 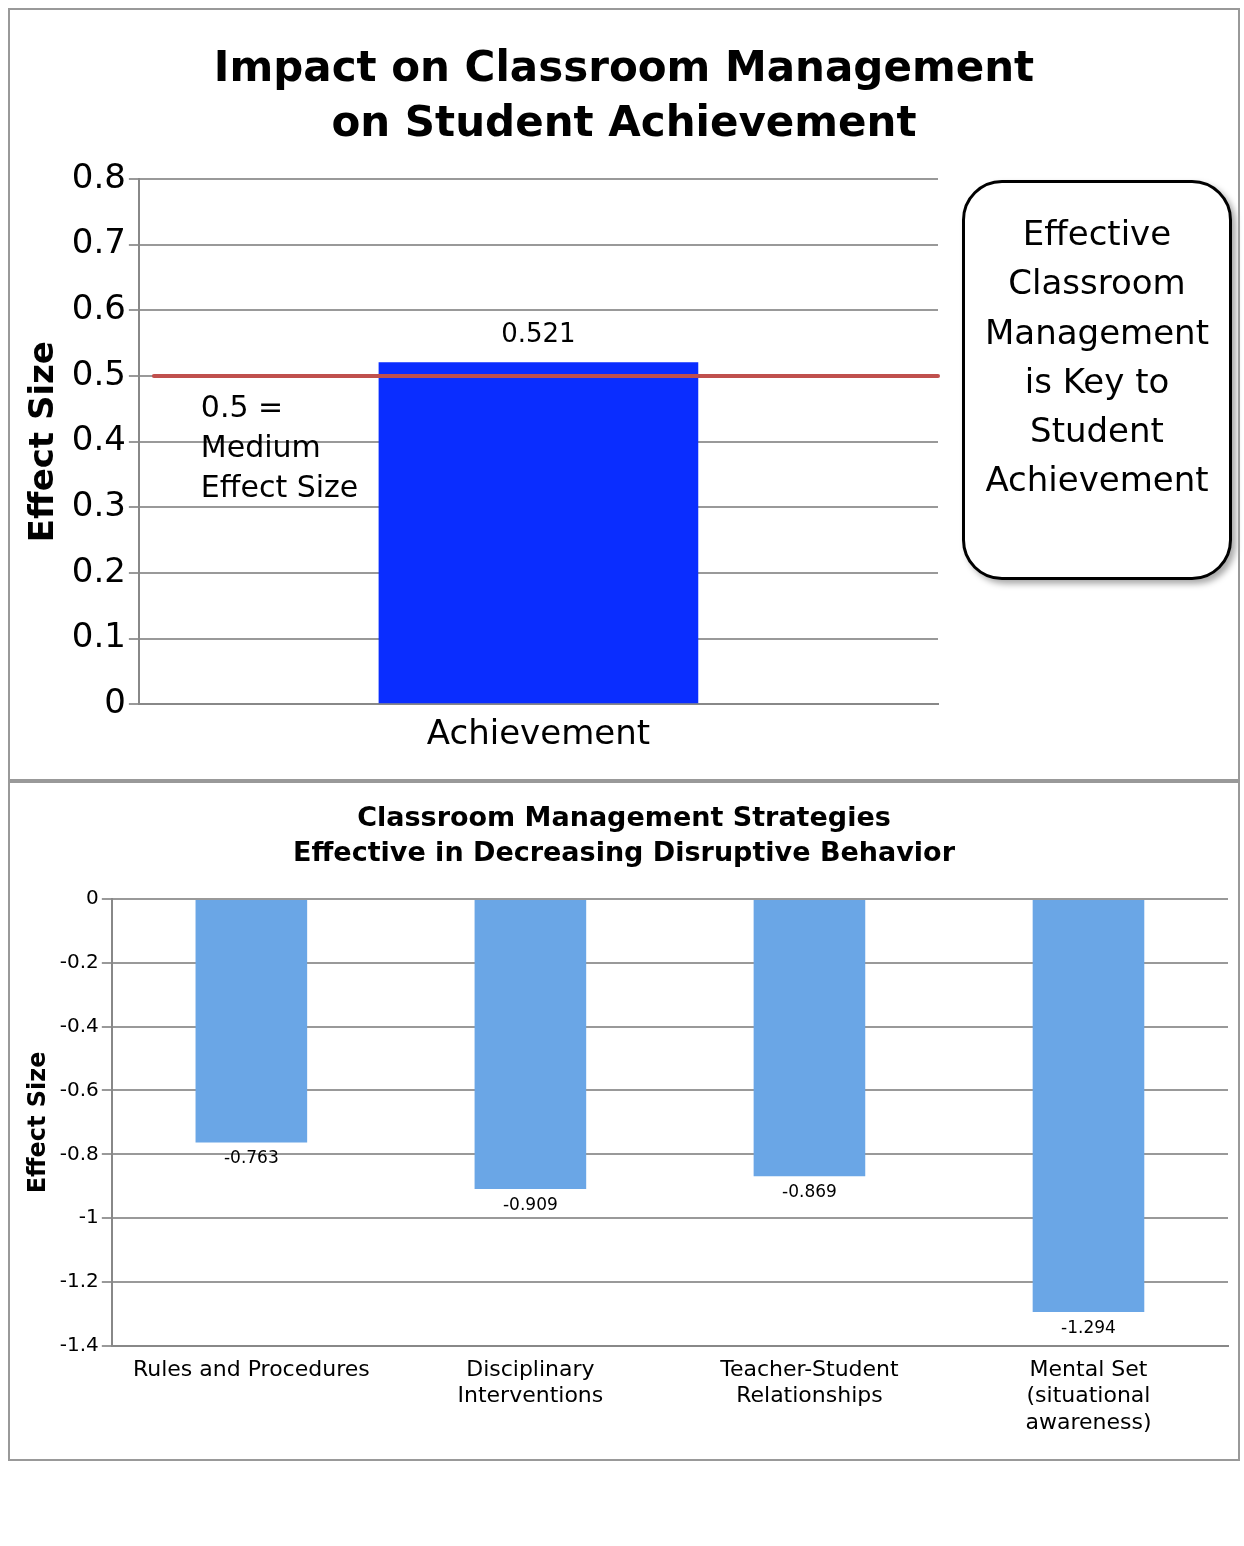 What do you see at coordinates (98, 241) in the screenshot?
I see `y-tick-label: 0.7` at bounding box center [98, 241].